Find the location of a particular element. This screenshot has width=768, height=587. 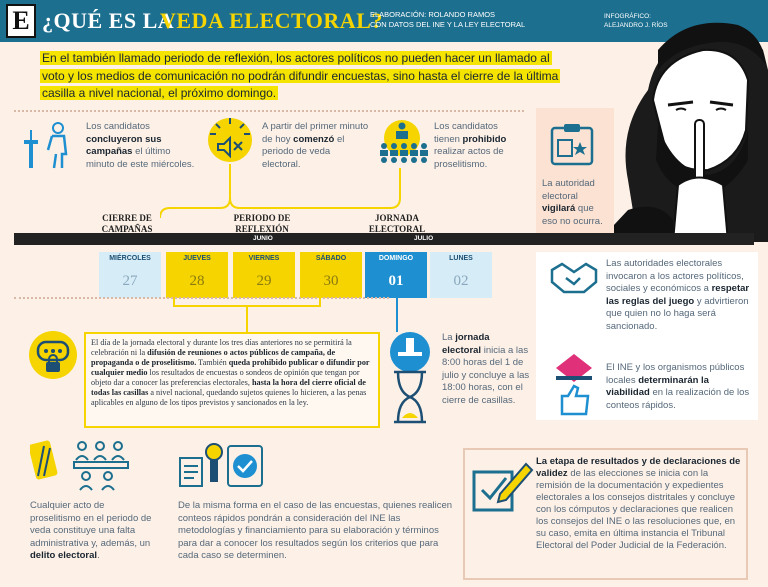

checkbox-pen-icon is located at coordinates (503, 487).